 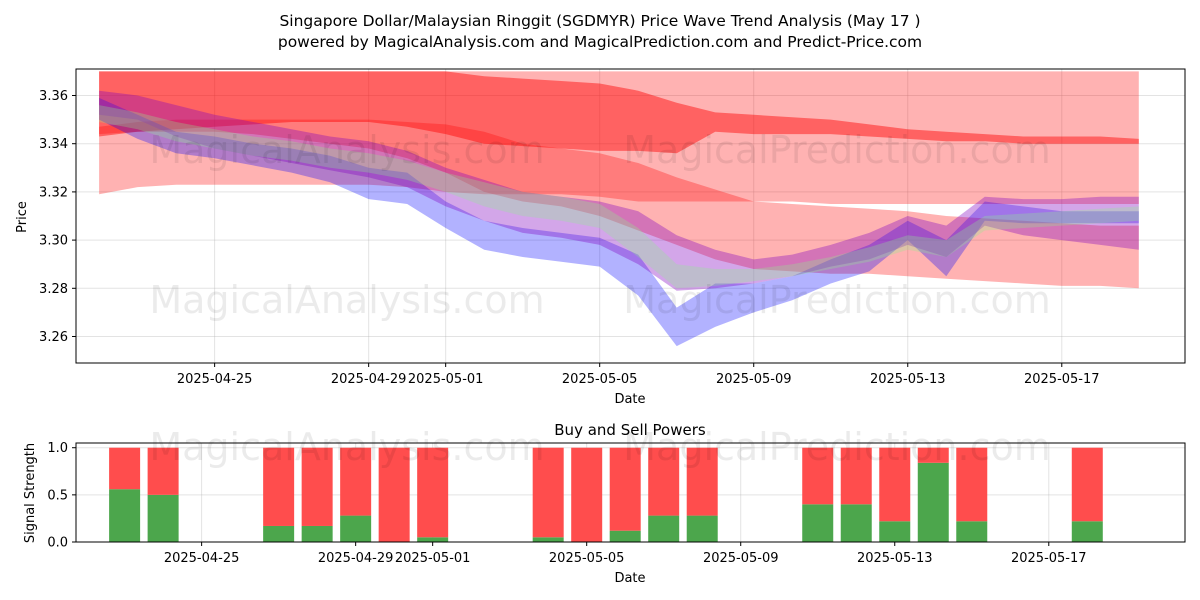 What do you see at coordinates (630, 430) in the screenshot?
I see `signal-chart-title: Buy and Sell Powers` at bounding box center [630, 430].